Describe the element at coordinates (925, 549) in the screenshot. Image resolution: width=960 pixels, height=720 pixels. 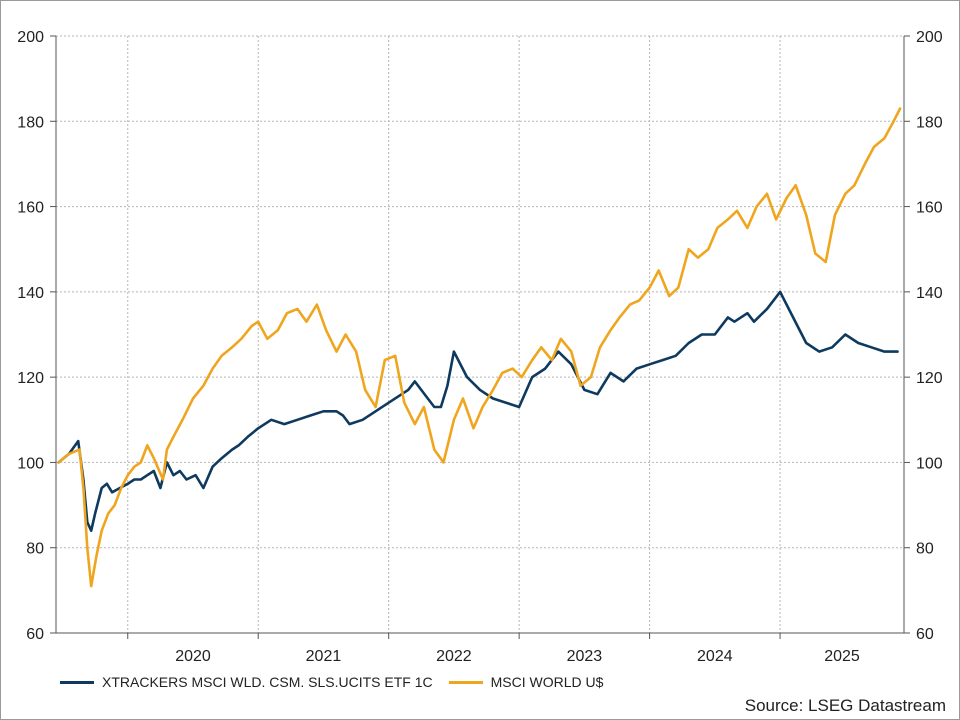
I see `y-tick-label-right-80: 80` at that location.